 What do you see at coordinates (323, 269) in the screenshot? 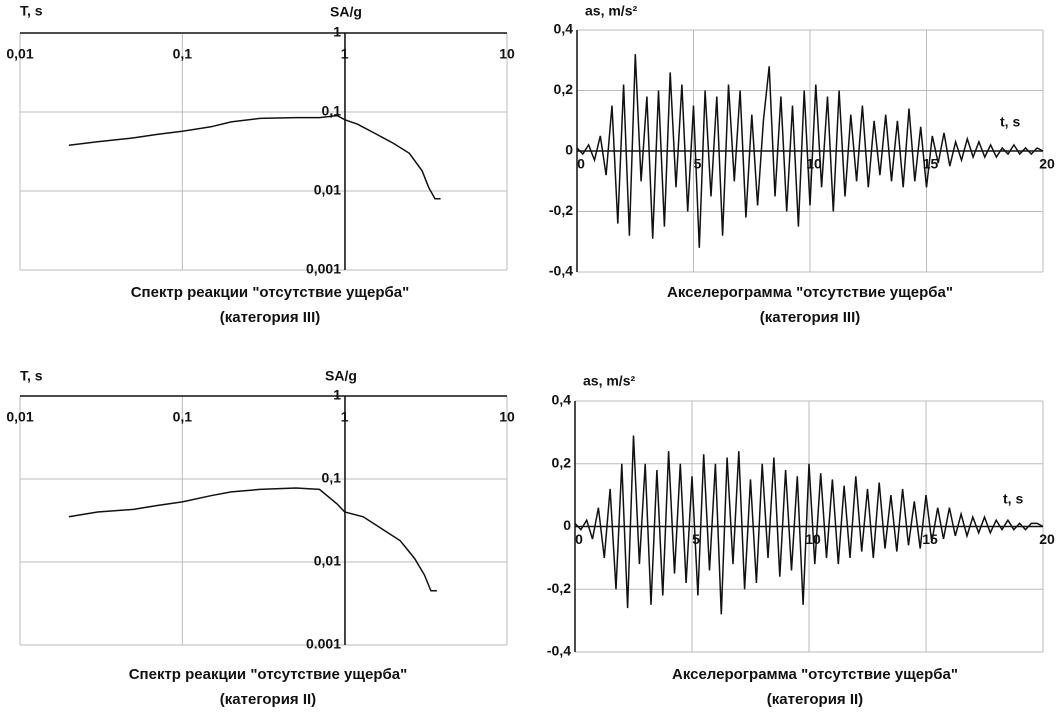
I see `y-tick-label: 0,001` at bounding box center [323, 269].